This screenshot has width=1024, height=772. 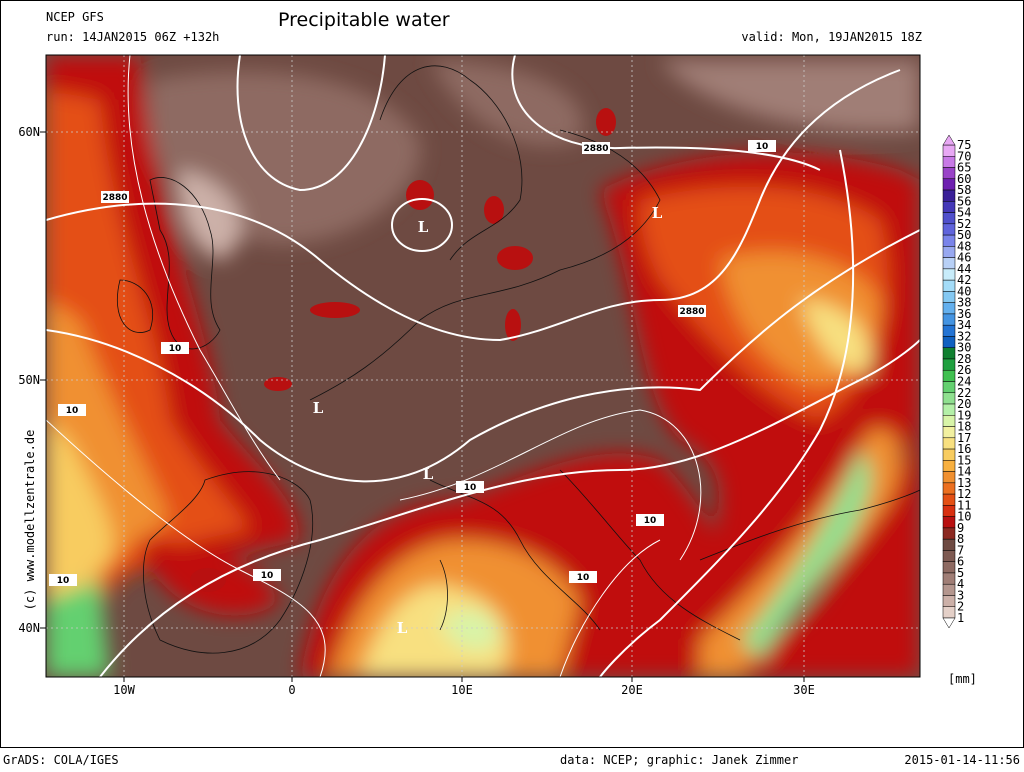 What do you see at coordinates (964, 517) in the screenshot?
I see `colorbar-label: 10` at bounding box center [964, 517].